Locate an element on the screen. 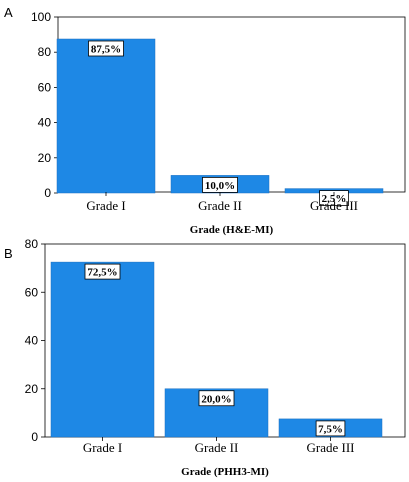 This screenshot has height=482, width=409. data-label: 72,5% is located at coordinates (102, 273).